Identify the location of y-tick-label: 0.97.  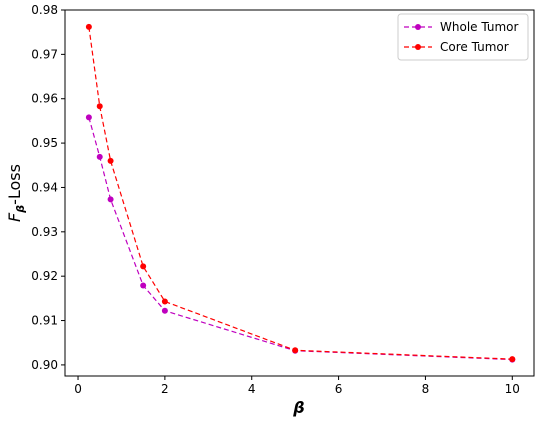
(44, 54).